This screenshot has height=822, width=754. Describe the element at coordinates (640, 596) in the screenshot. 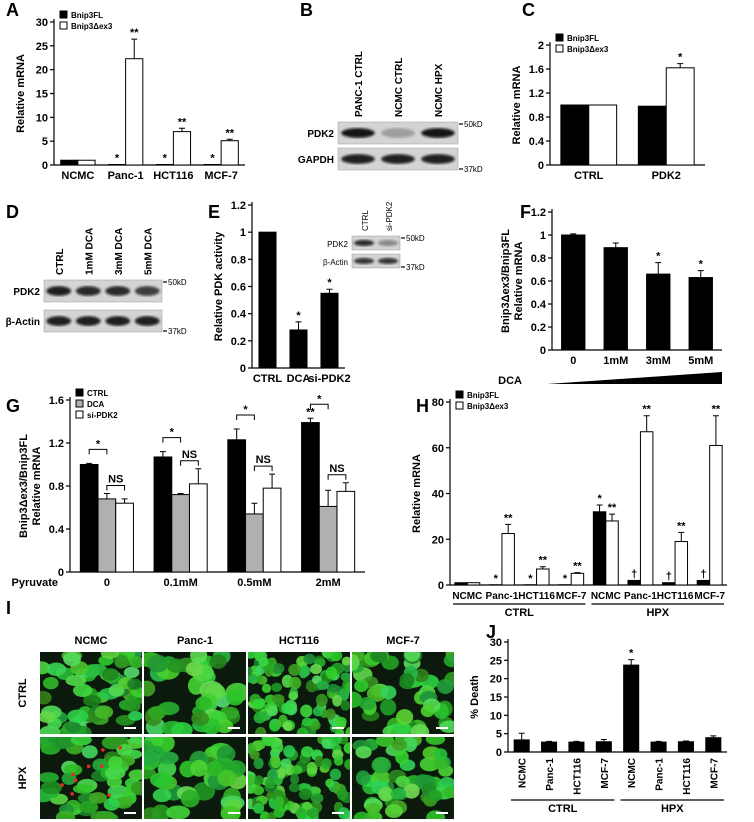

I see `x-tick-label: Panc-1` at that location.